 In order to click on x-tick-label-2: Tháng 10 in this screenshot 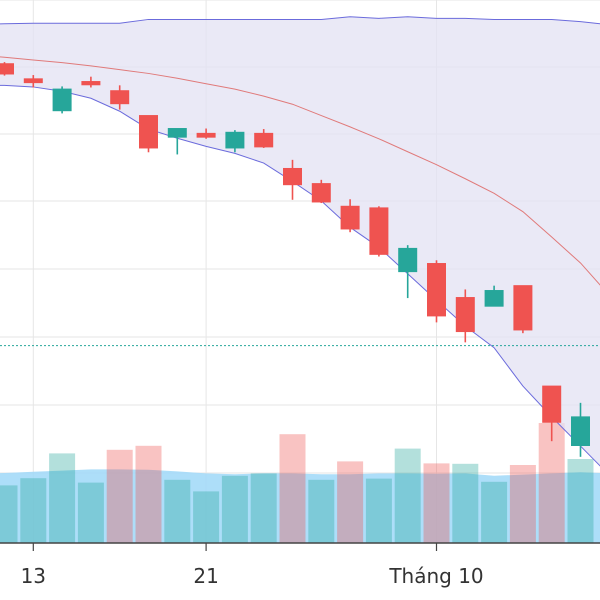, I will do `click(435, 576)`.